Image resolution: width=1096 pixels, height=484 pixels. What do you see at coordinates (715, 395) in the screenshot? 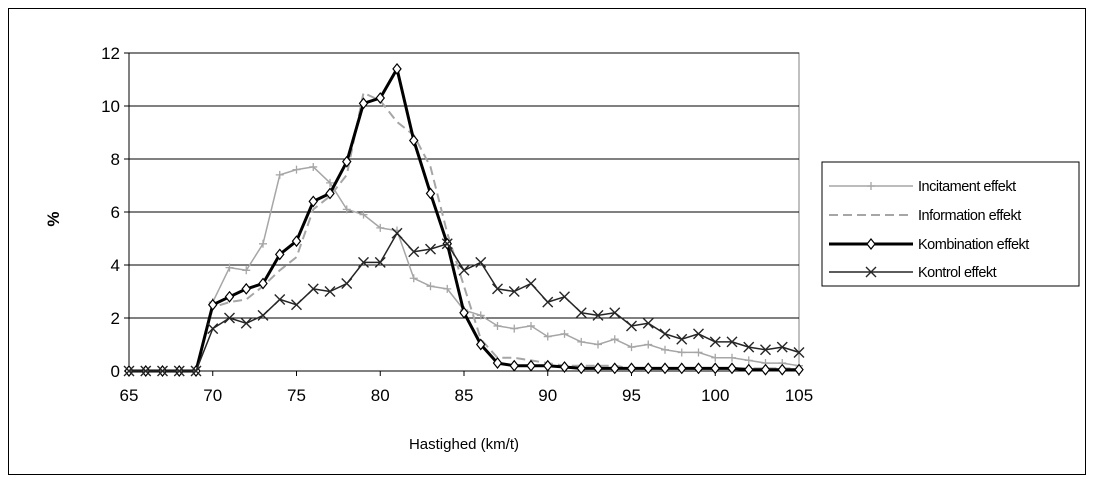
I see `x-tick-label: 100` at bounding box center [715, 395].